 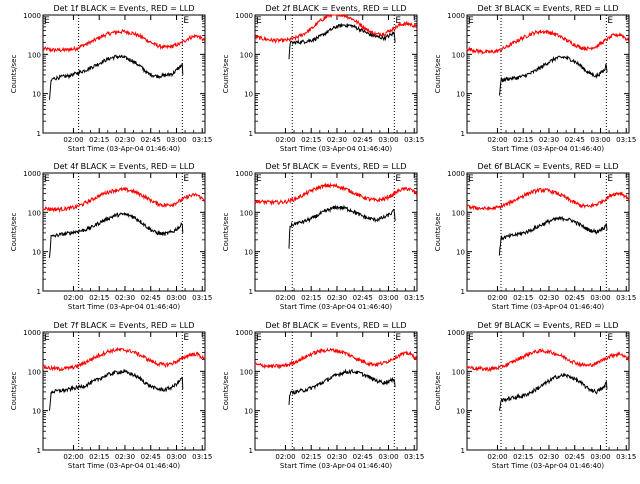 I want to click on panel-title: Det 7f BLACK = Events, RED = LLD, so click(x=123, y=325).